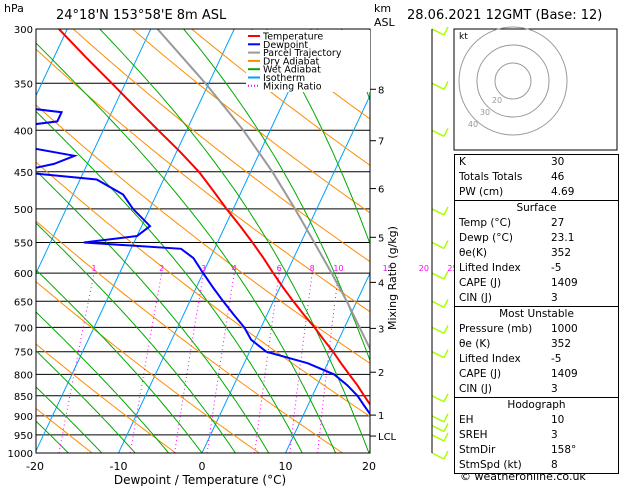 The width and height of the screenshot is (629, 486). What do you see at coordinates (452, 268) in the screenshot?
I see `mixing-ratio-label: 25` at bounding box center [452, 268].